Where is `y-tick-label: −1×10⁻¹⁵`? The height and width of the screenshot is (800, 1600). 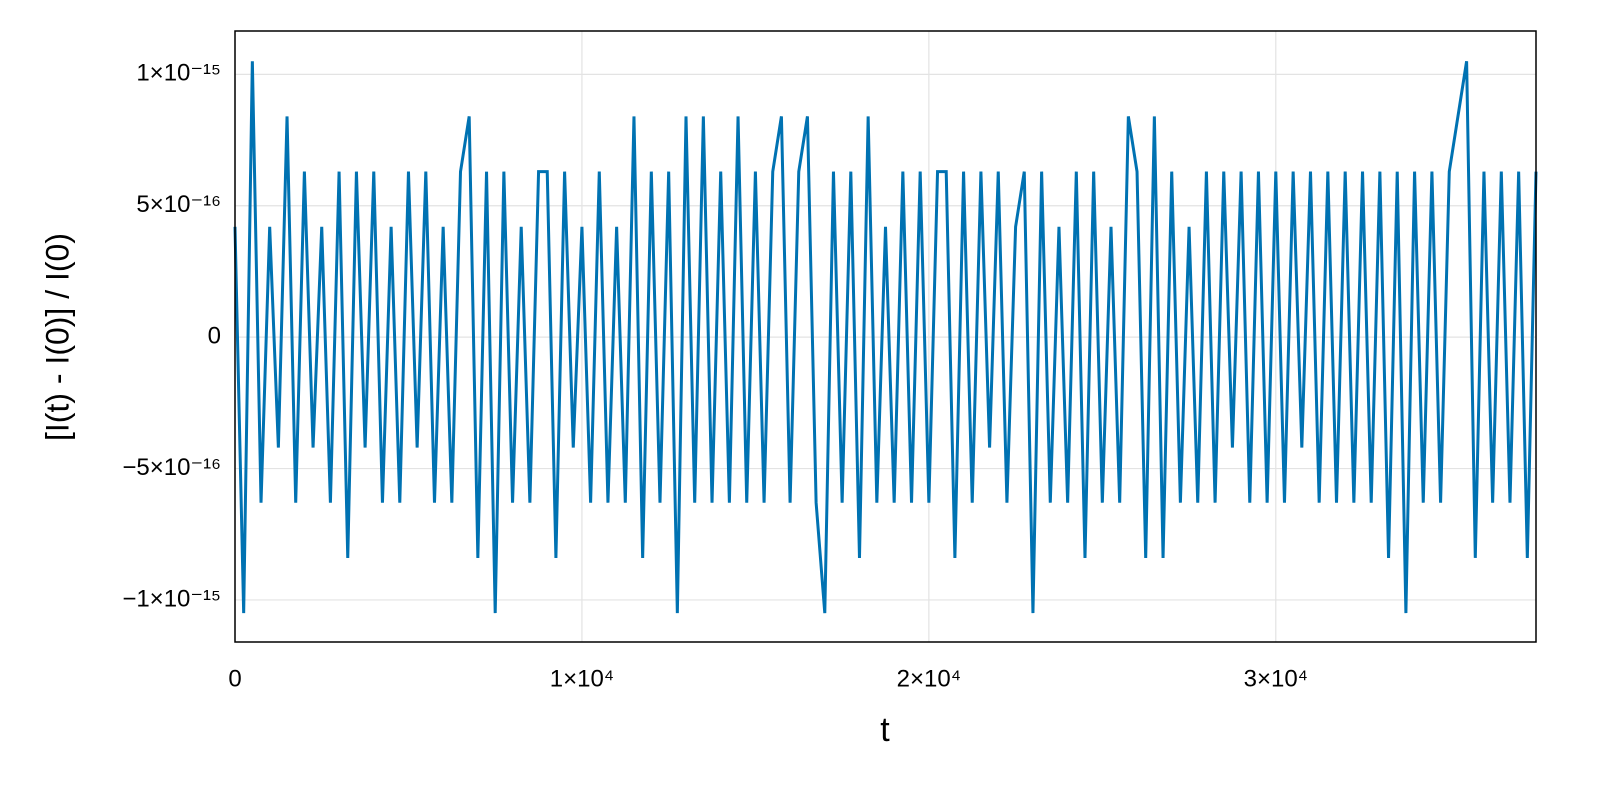 y-tick-label: −1×10⁻¹⁵ is located at coordinates (171, 598).